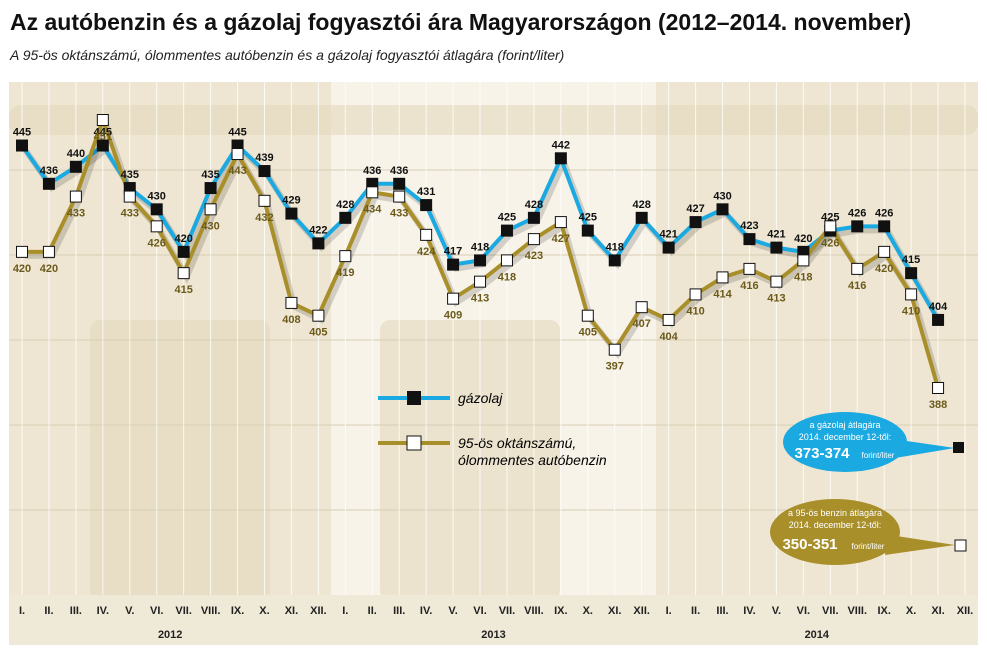 The image size is (987, 660). I want to click on x-tick-label: VIII., so click(211, 611).